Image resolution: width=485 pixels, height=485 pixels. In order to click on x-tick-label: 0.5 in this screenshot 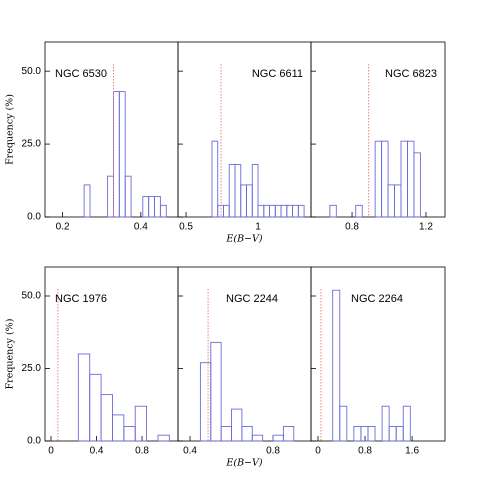, I will do `click(186, 227)`.